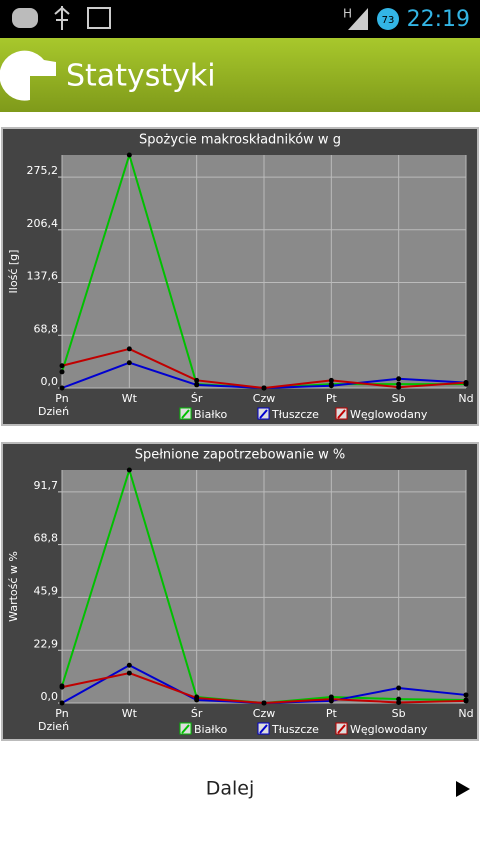 The width and height of the screenshot is (480, 854). Describe the element at coordinates (28, 75) in the screenshot. I see `app-icon` at that location.